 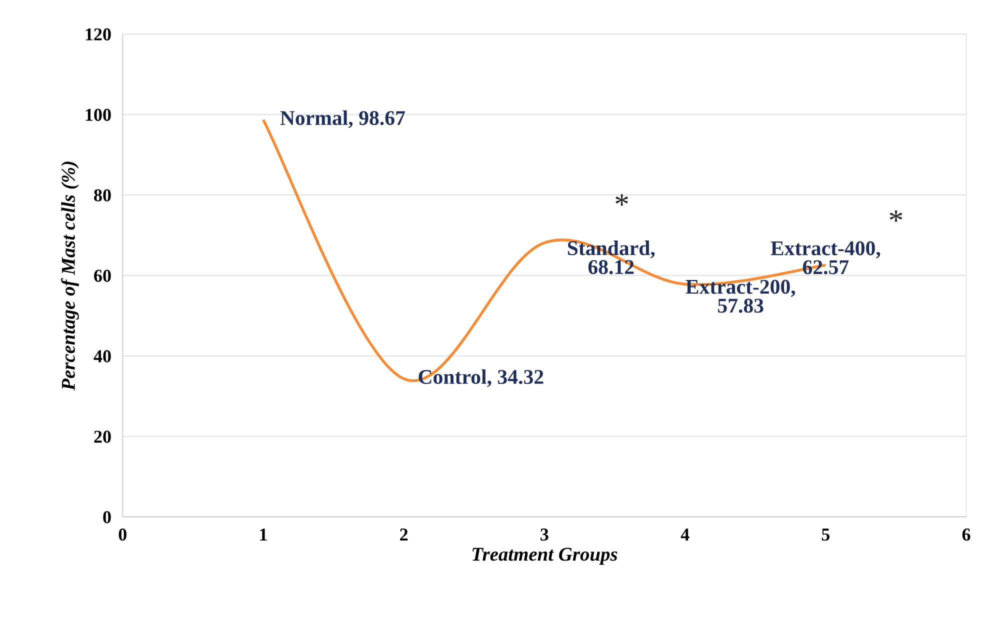 I want to click on x-tick-label: 3, so click(x=544, y=534).